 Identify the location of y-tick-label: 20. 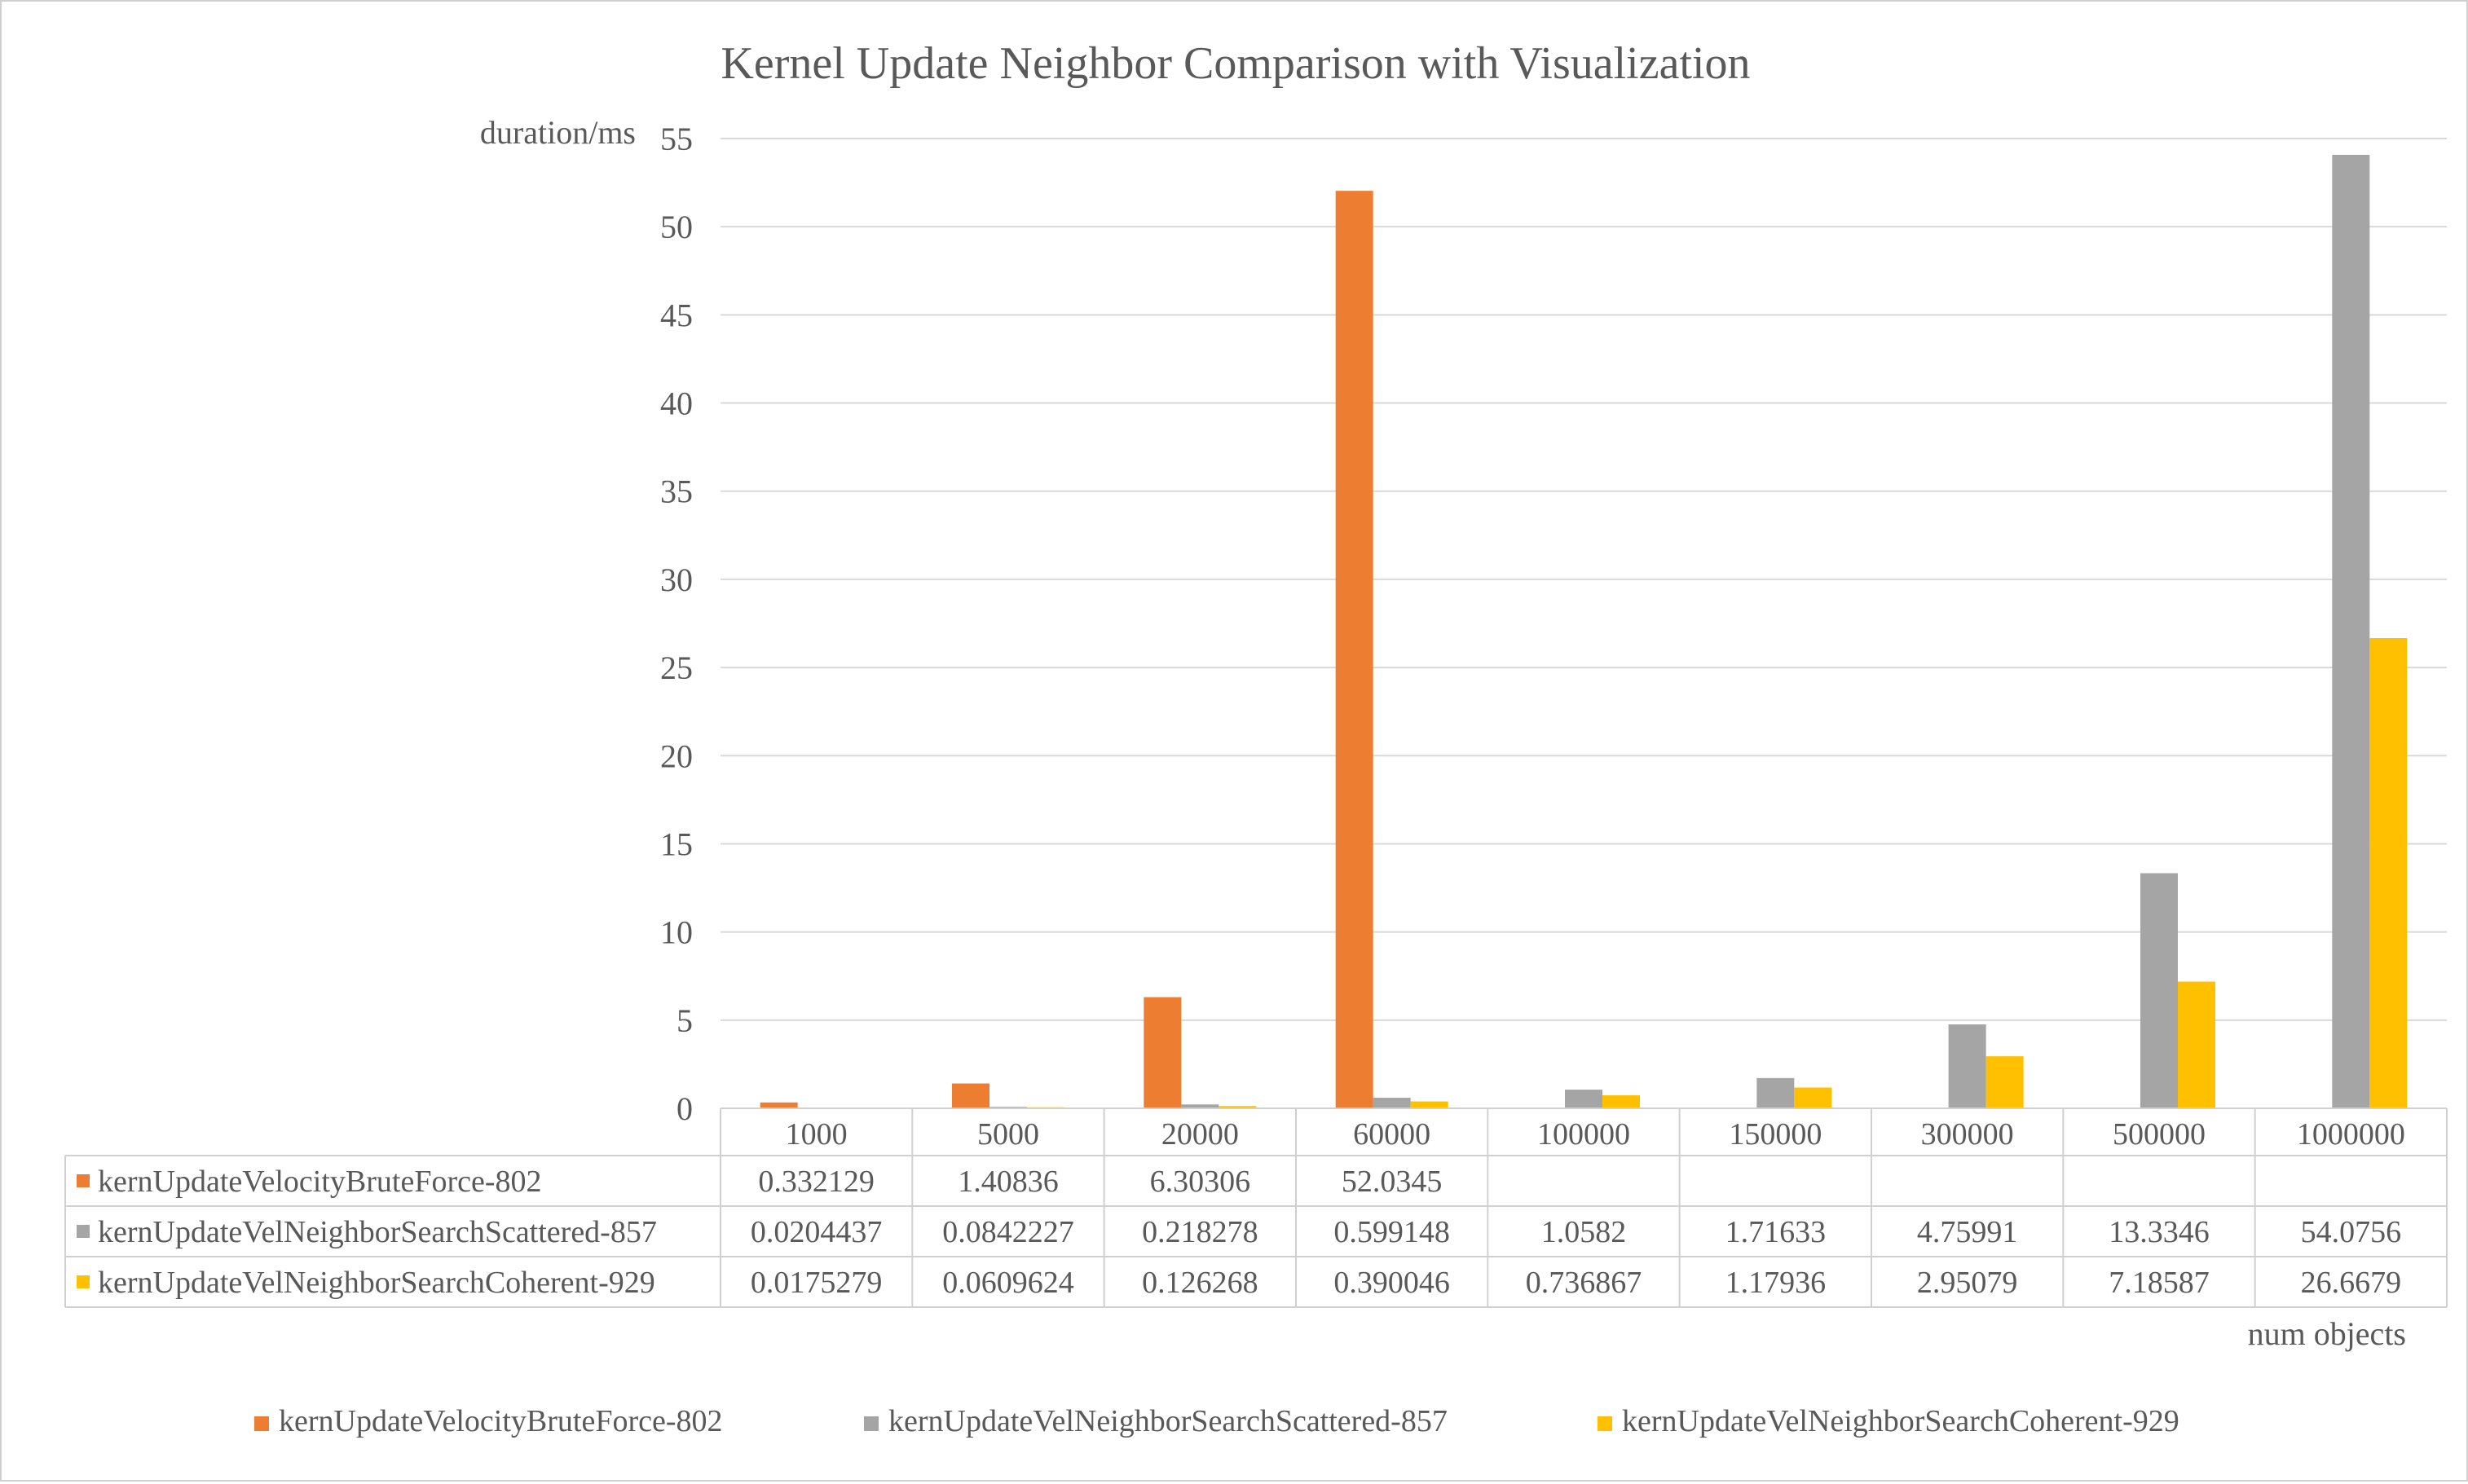
(676, 756).